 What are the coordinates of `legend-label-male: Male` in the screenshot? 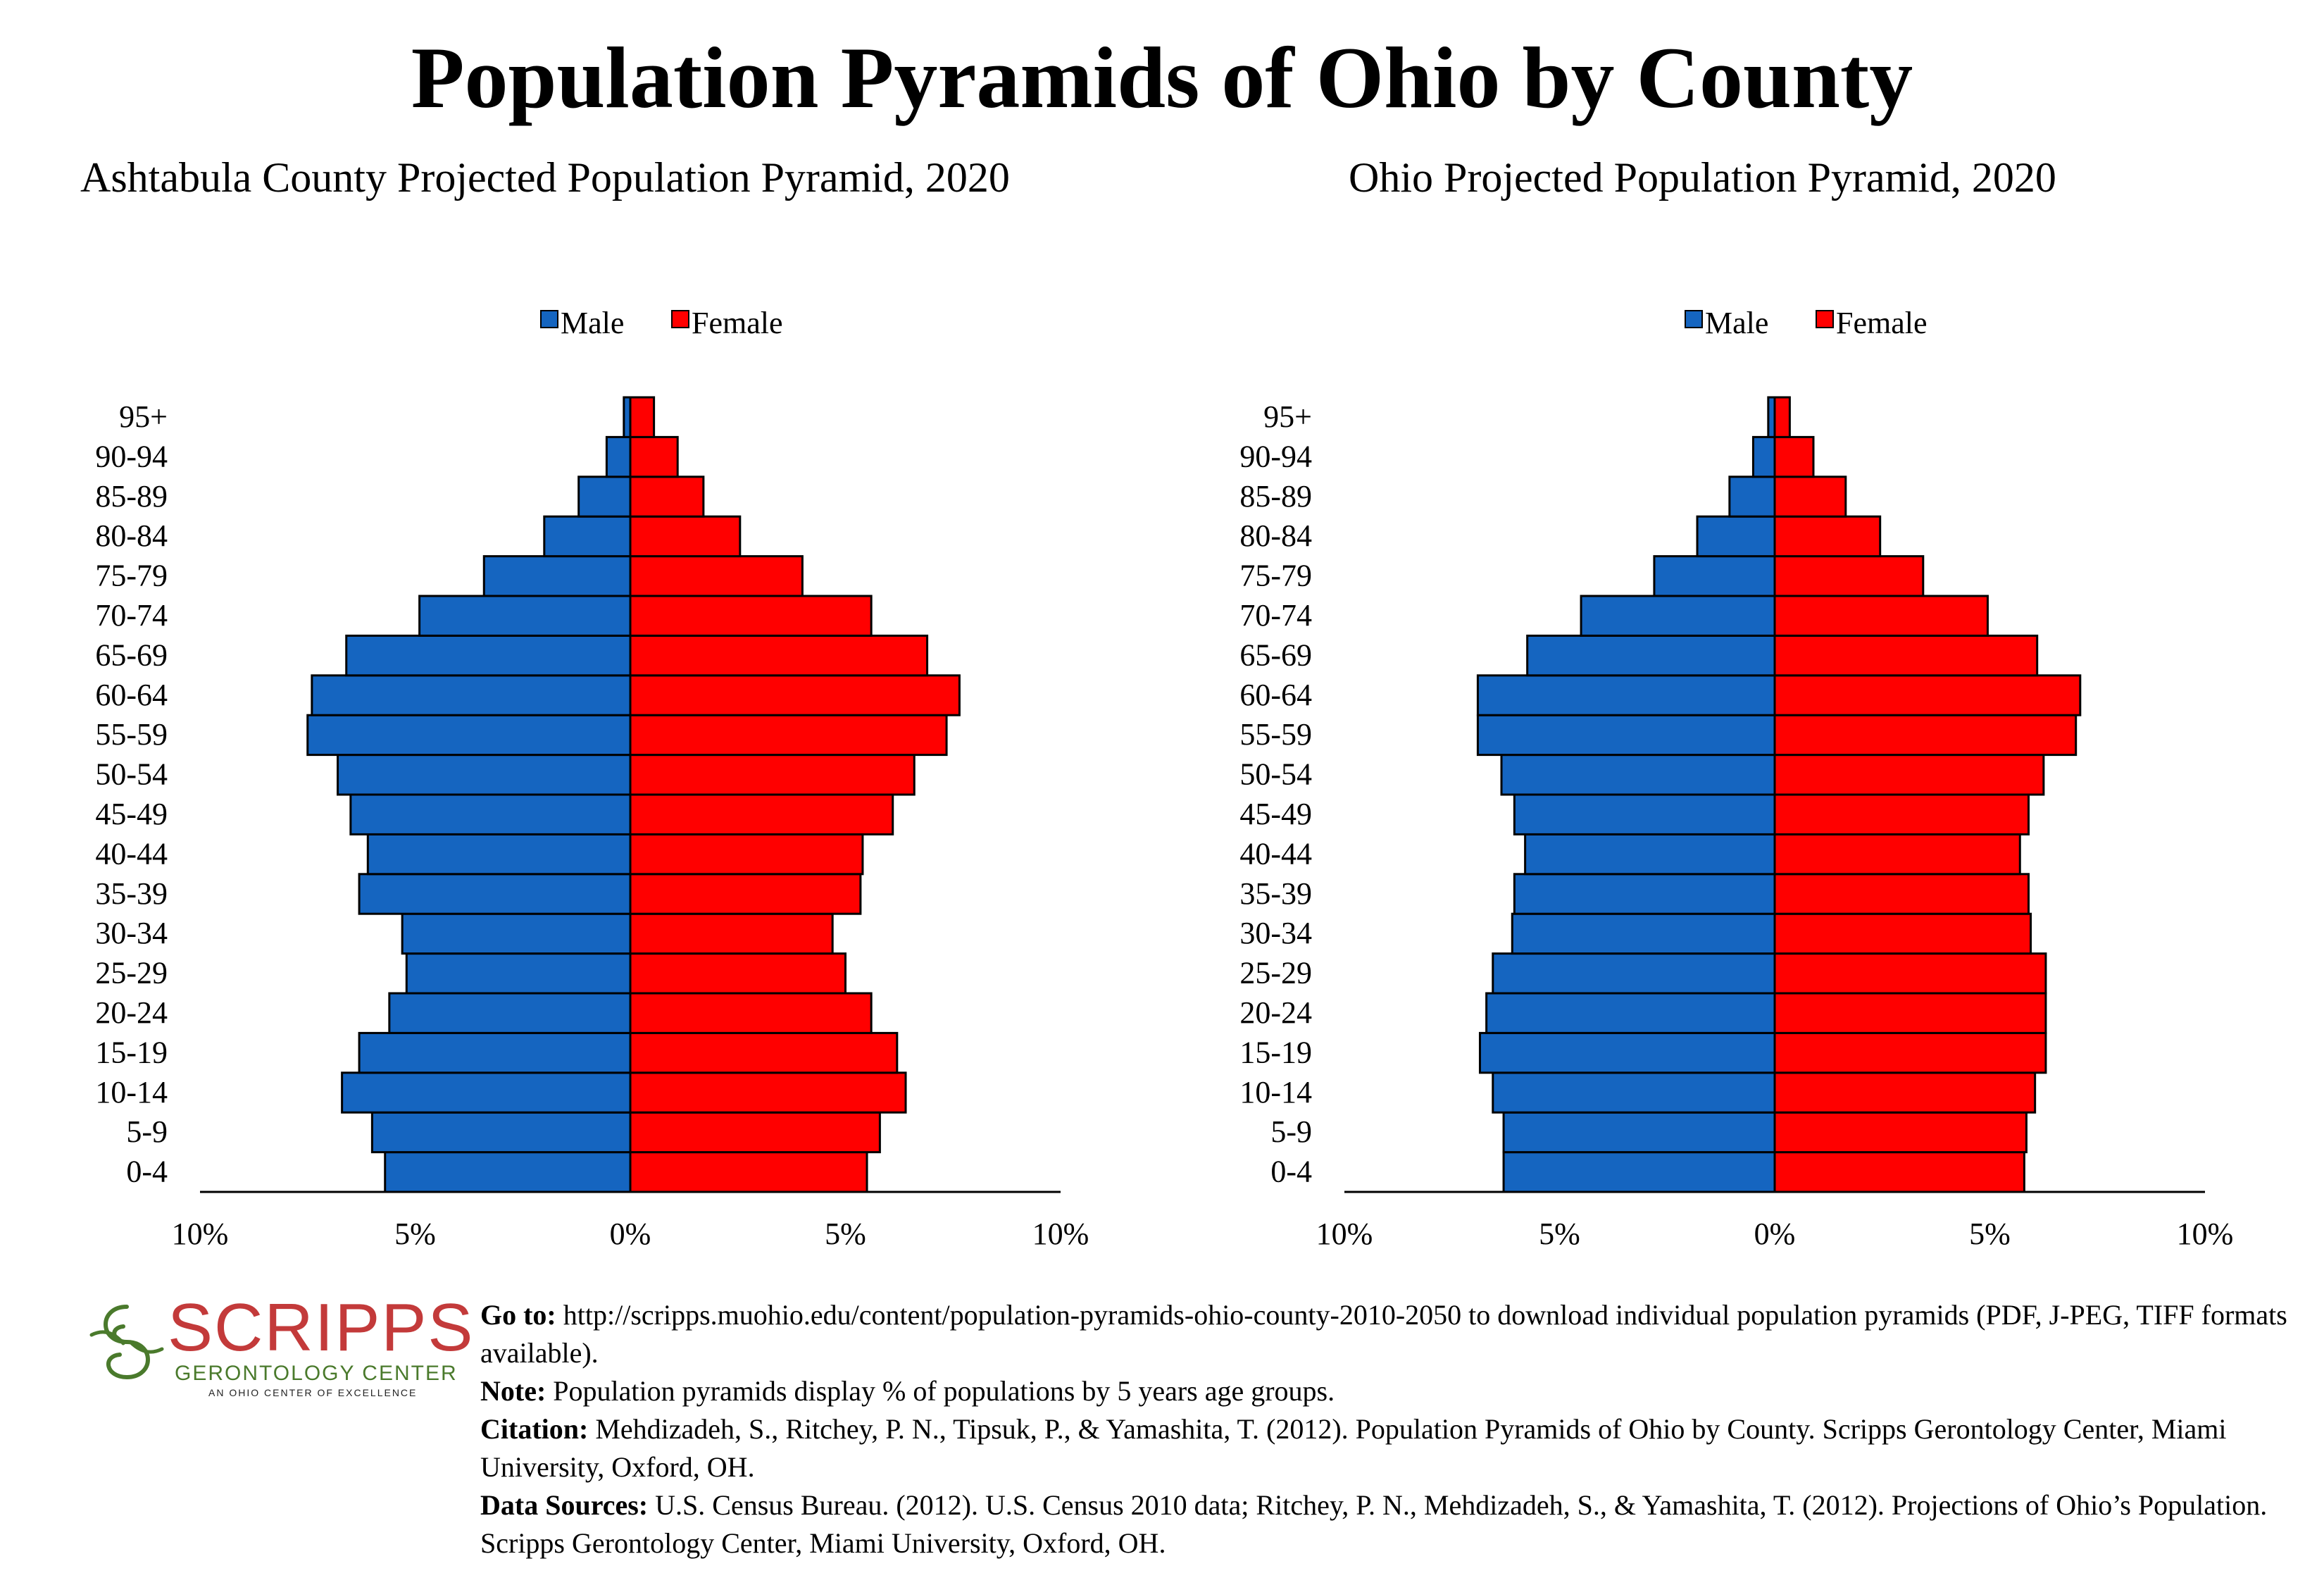 It's located at (1736, 323).